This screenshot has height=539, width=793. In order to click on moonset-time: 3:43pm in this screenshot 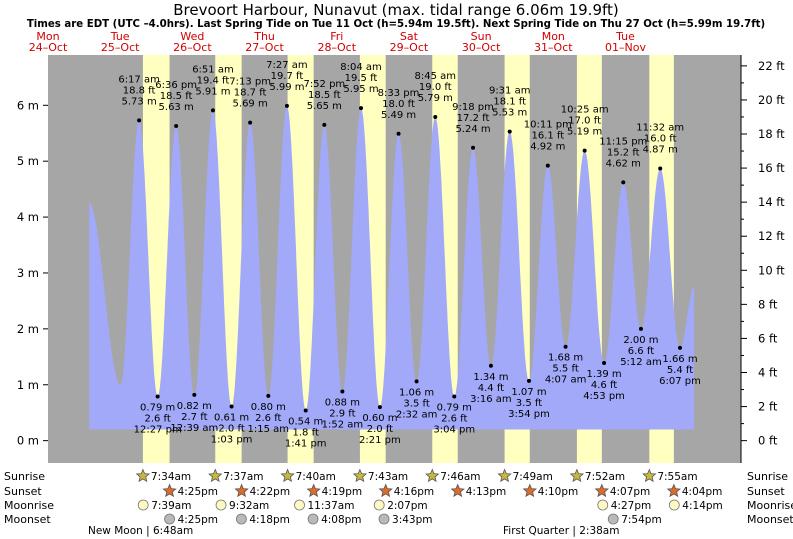, I will do `click(412, 520)`.